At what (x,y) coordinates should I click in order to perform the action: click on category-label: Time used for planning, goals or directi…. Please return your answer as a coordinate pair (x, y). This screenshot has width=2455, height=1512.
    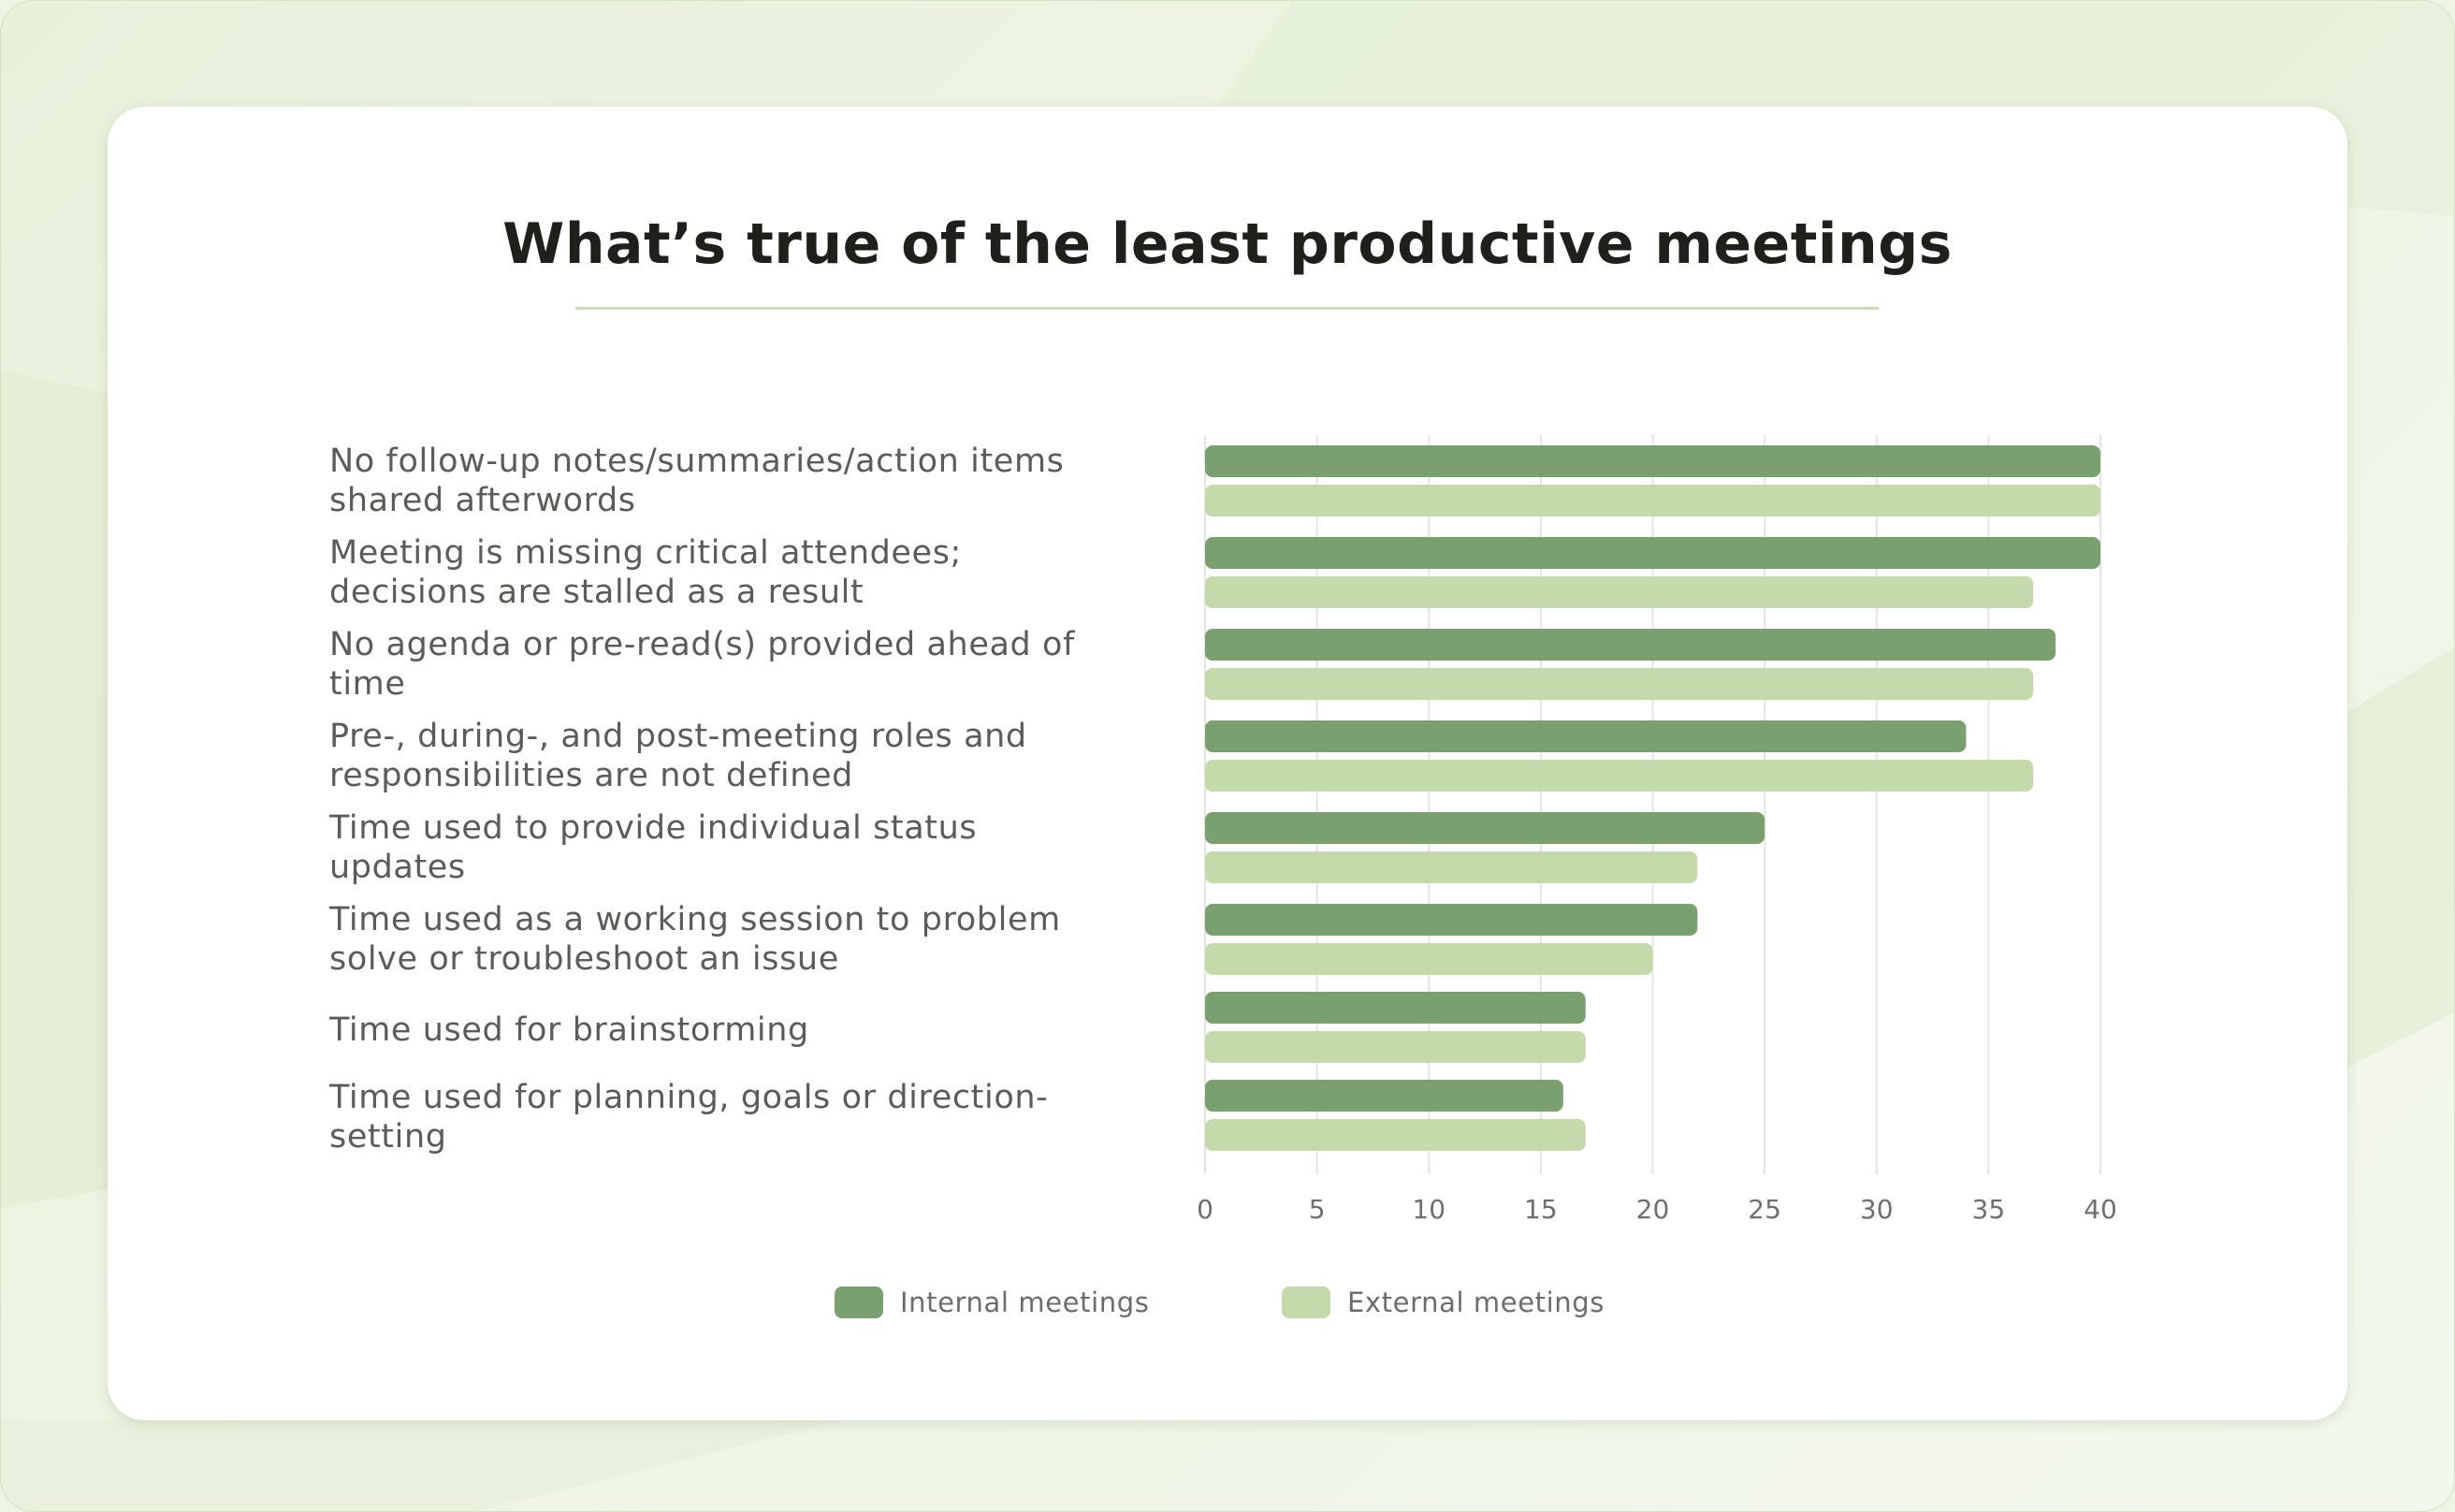
    Looking at the image, I should click on (689, 1118).